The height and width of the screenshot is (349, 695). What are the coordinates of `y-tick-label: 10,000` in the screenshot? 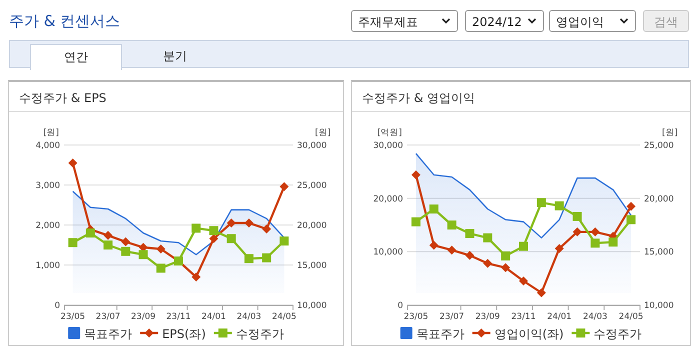 It's located at (388, 253).